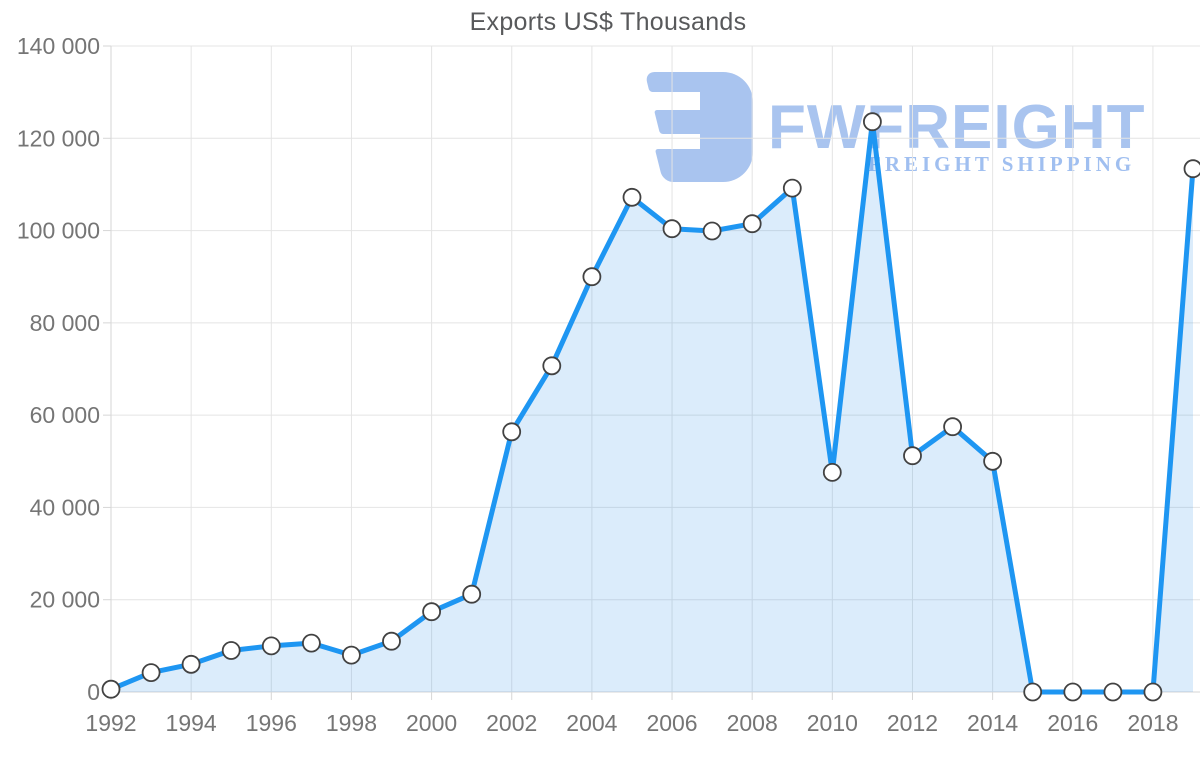  I want to click on x-axis-label: 2010, so click(832, 723).